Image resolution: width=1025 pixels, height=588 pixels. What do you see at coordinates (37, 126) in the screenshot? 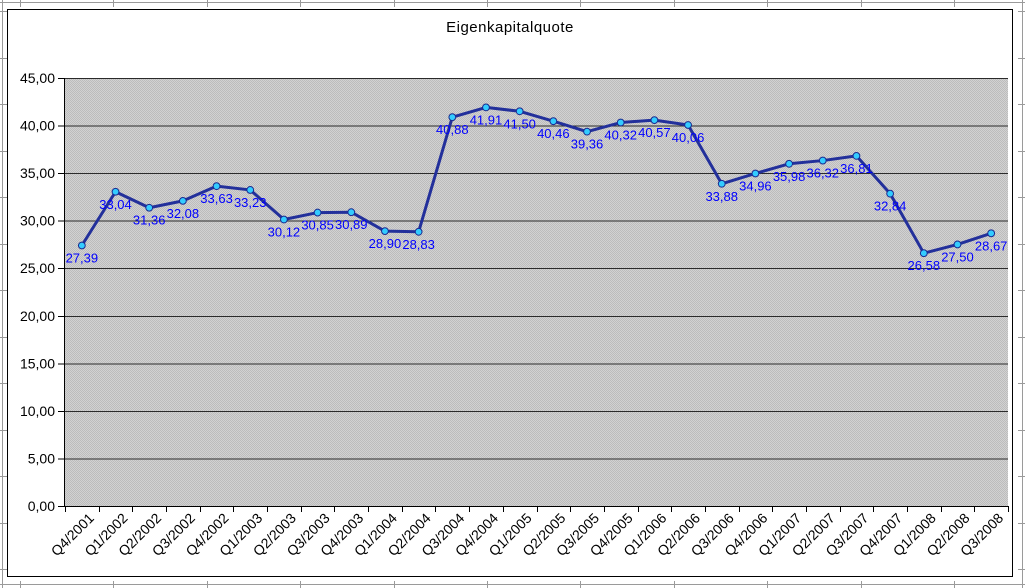
I see `y-axis-label: 40,00` at bounding box center [37, 126].